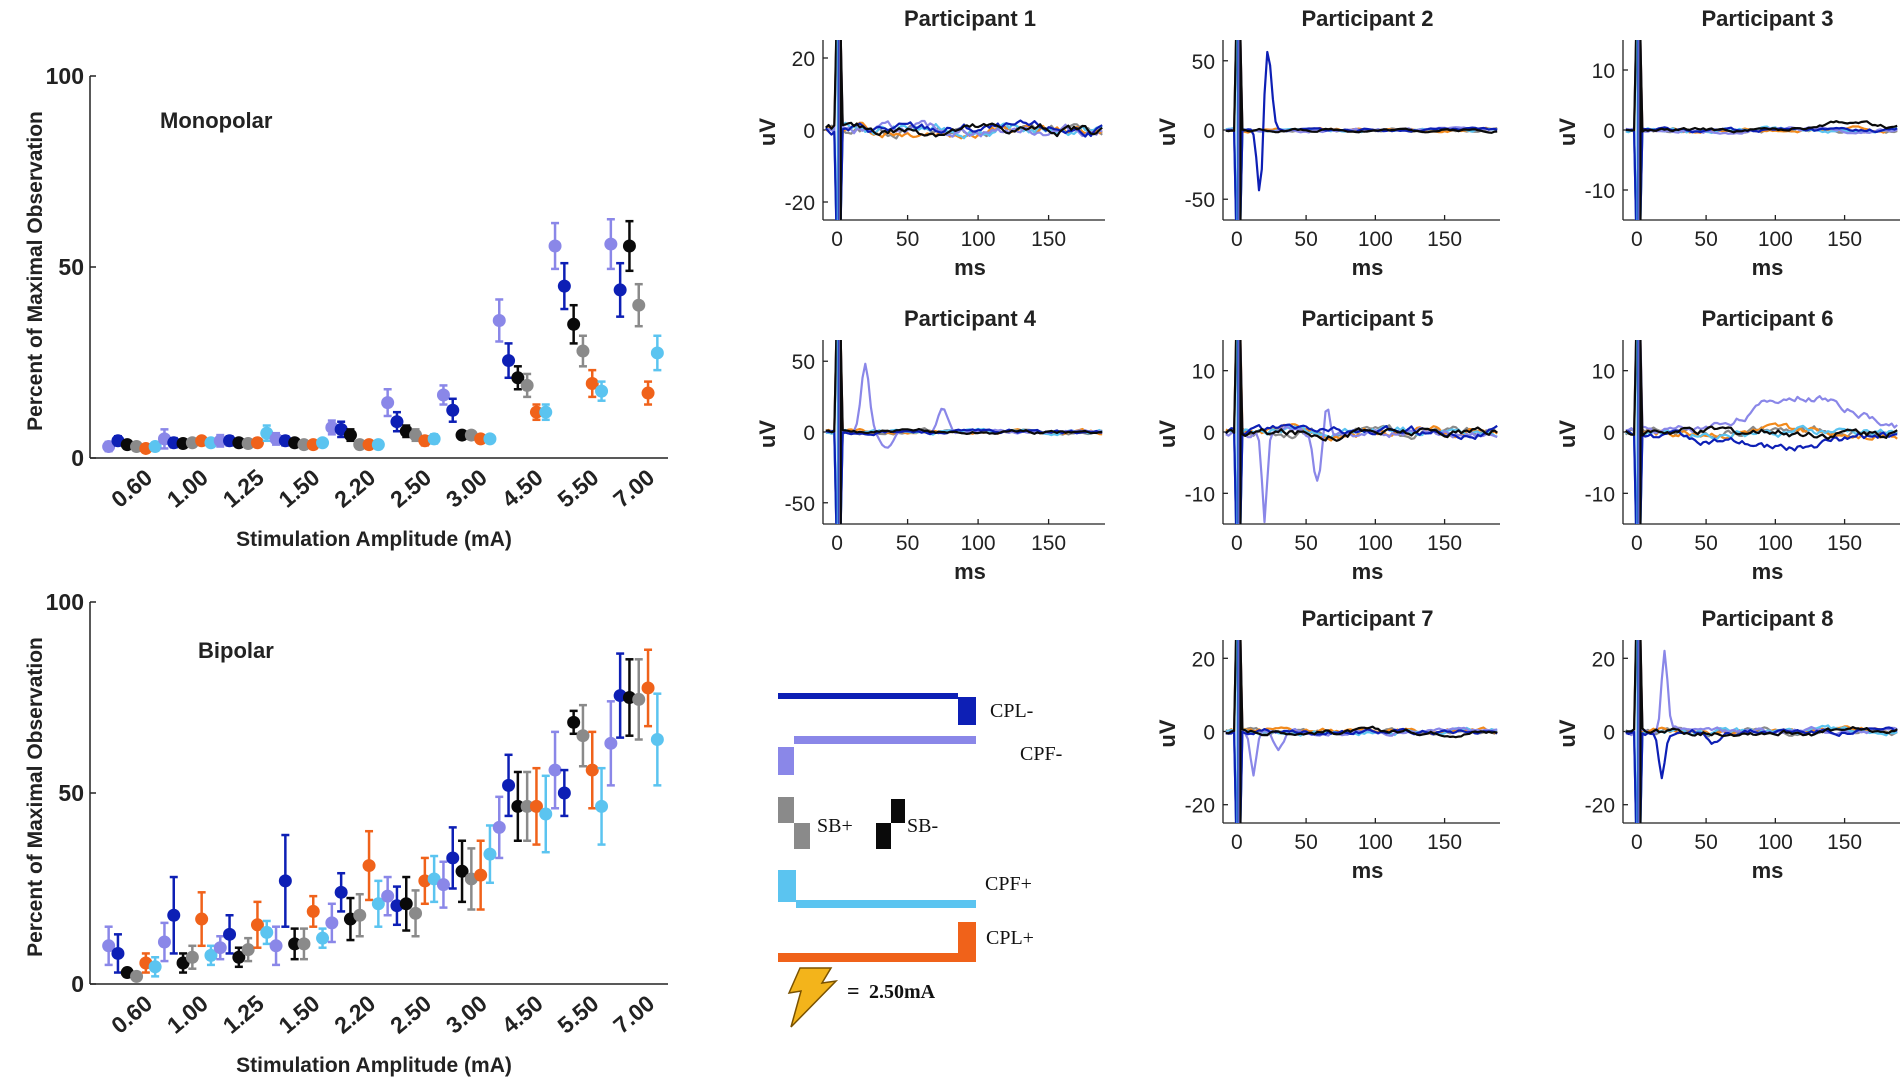 This screenshot has width=1902, height=1083. Describe the element at coordinates (1767, 318) in the screenshot. I see `panel-title: Participant 6` at that location.